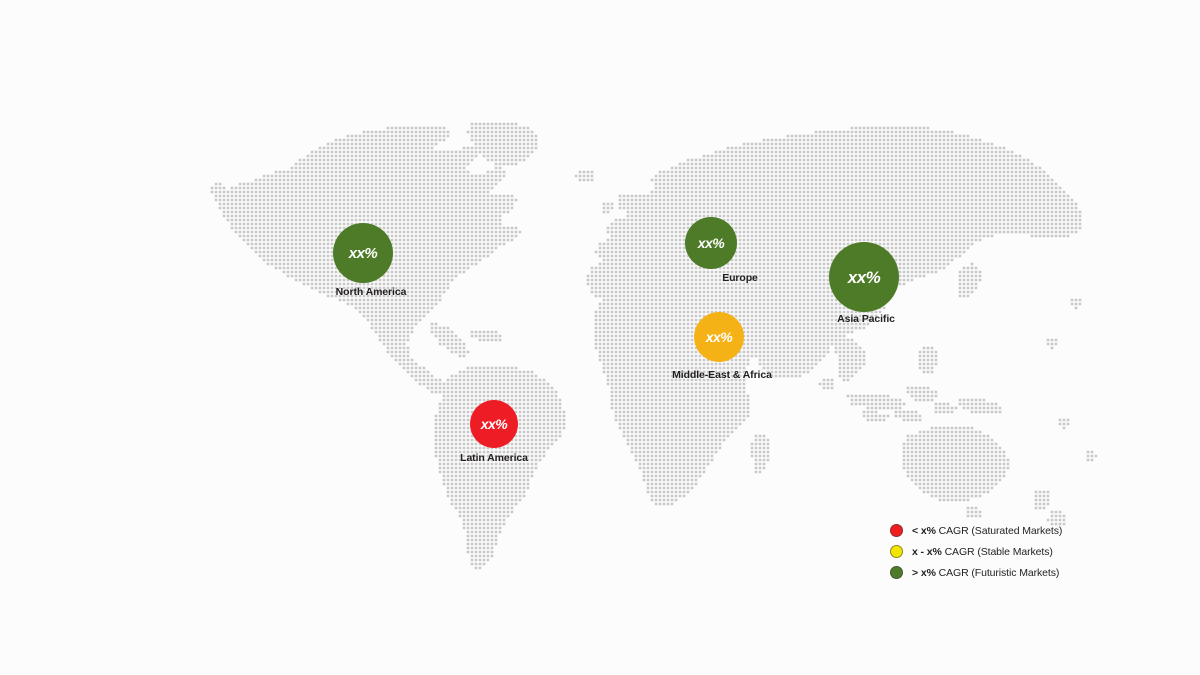 This screenshot has height=675, width=1200. What do you see at coordinates (494, 458) in the screenshot?
I see `region-label-latin-america: Latin America` at bounding box center [494, 458].